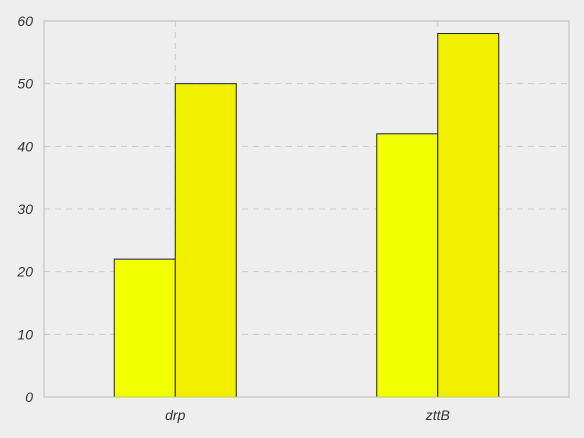 The height and width of the screenshot is (438, 584). What do you see at coordinates (25, 334) in the screenshot?
I see `y-tick-label: 10` at bounding box center [25, 334].